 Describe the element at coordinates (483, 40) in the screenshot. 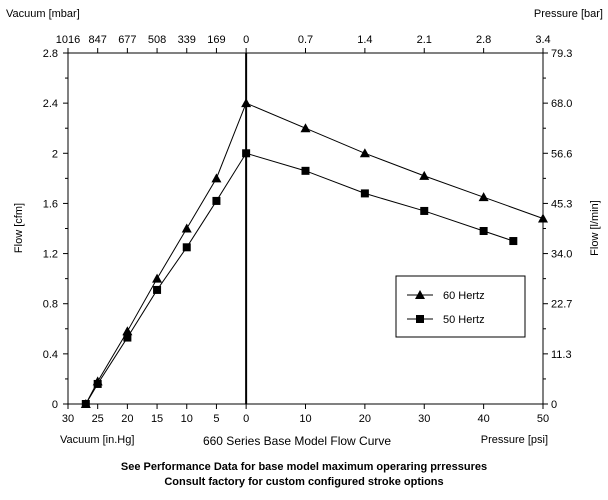

I see `top-tick-label: 2.8` at that location.